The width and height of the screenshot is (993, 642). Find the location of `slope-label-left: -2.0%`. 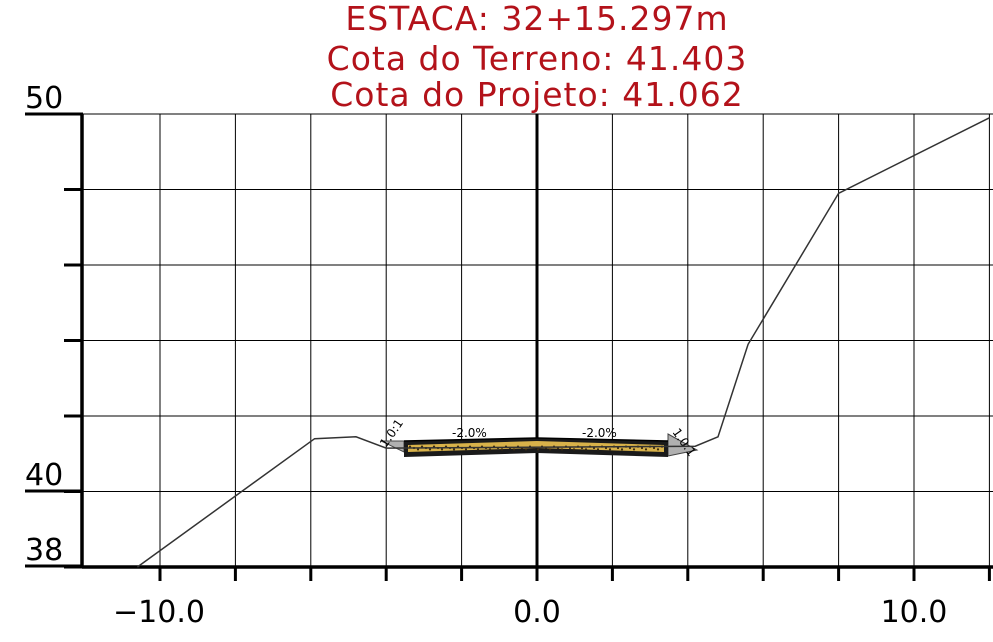

slope-label-left: -2.0% is located at coordinates (469, 433).